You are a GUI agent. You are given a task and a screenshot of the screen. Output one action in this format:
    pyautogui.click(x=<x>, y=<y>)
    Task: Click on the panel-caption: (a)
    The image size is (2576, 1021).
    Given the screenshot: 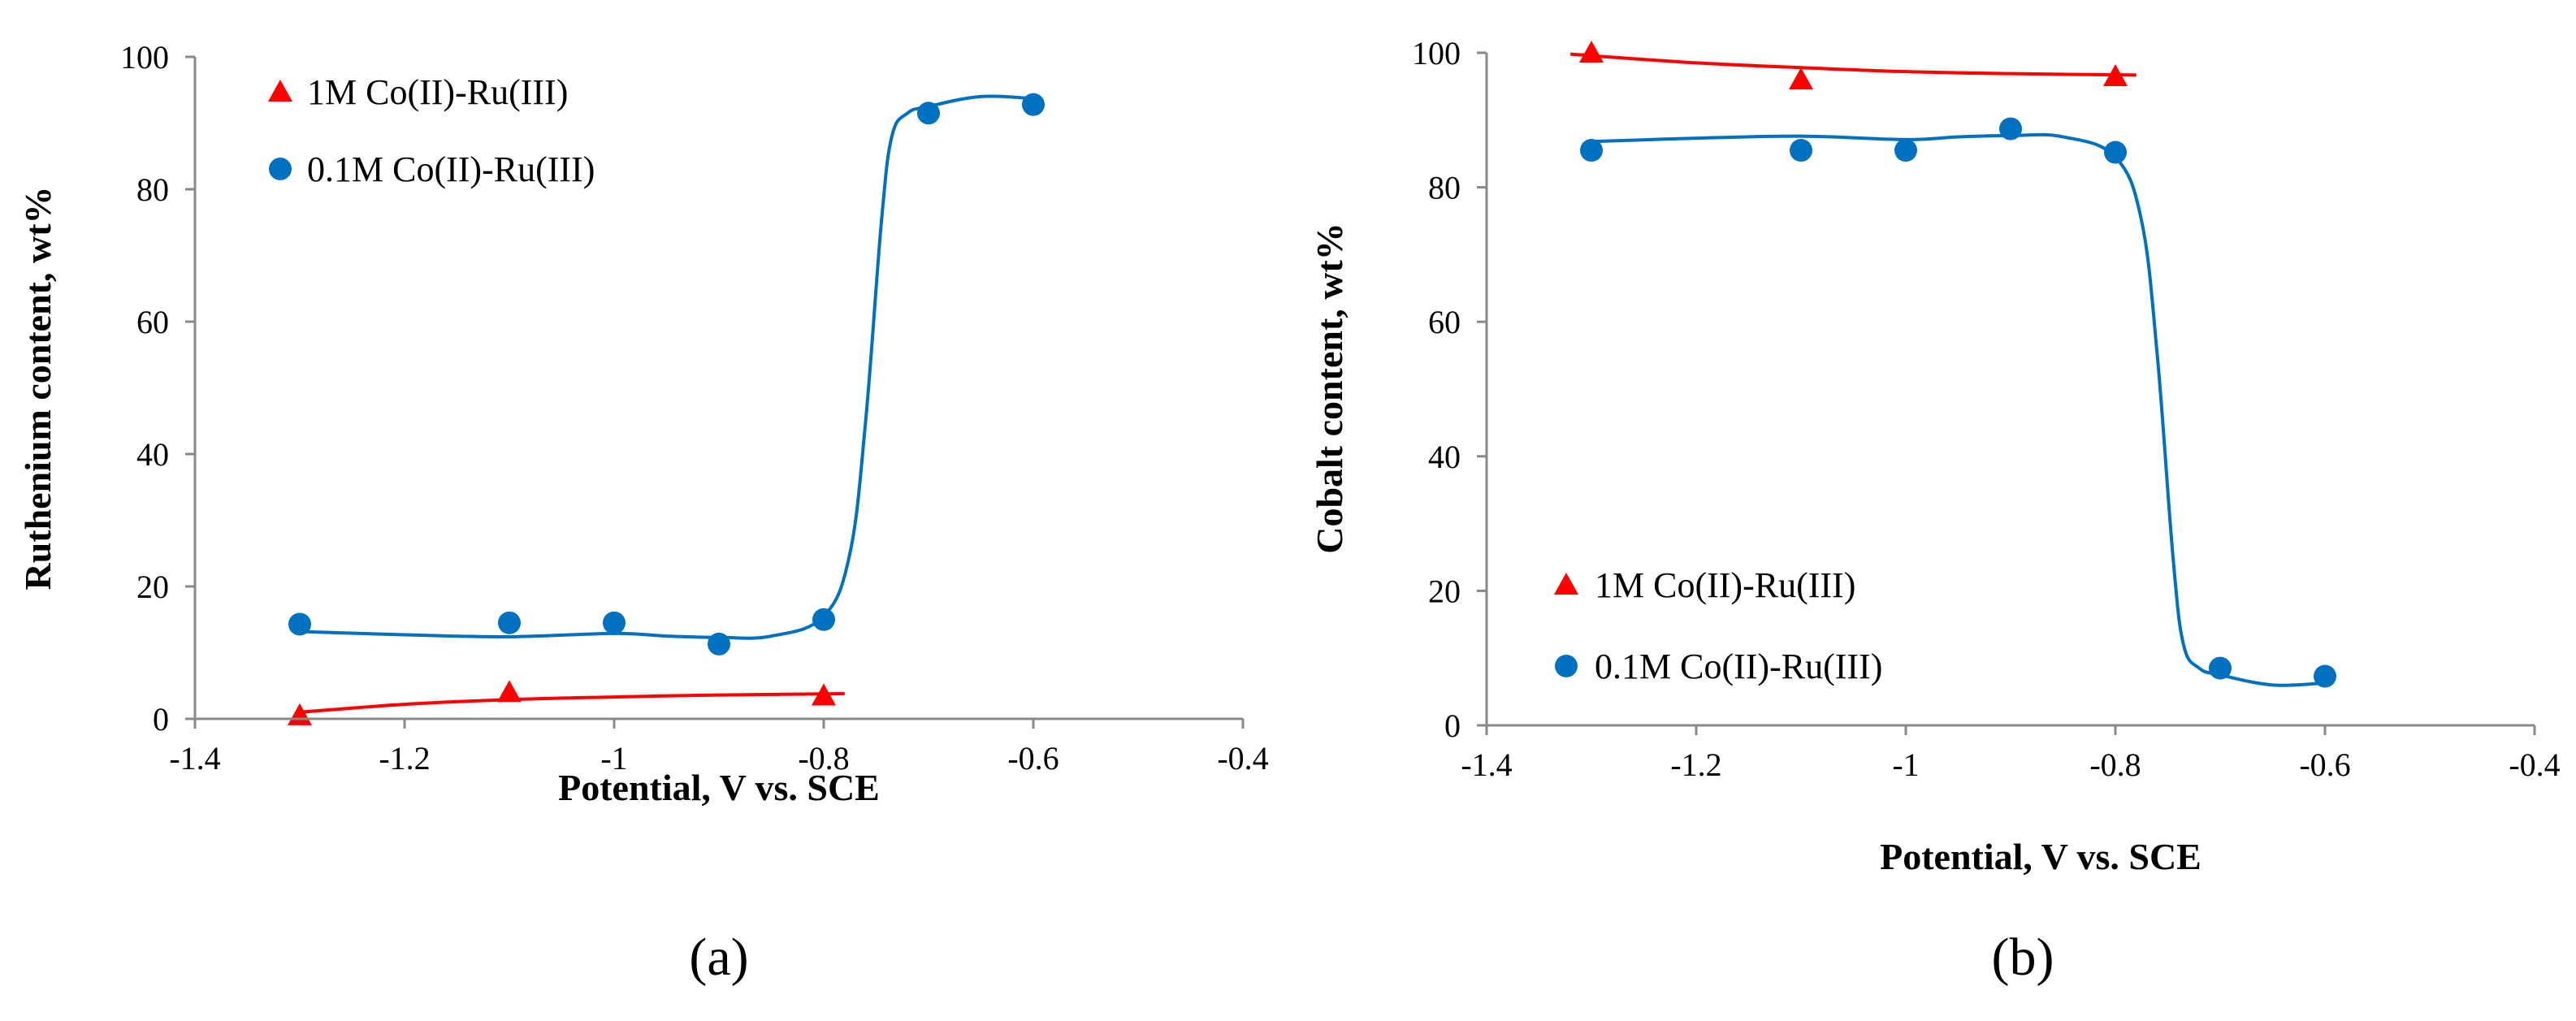 What is the action you would take?
    pyautogui.click(x=718, y=958)
    